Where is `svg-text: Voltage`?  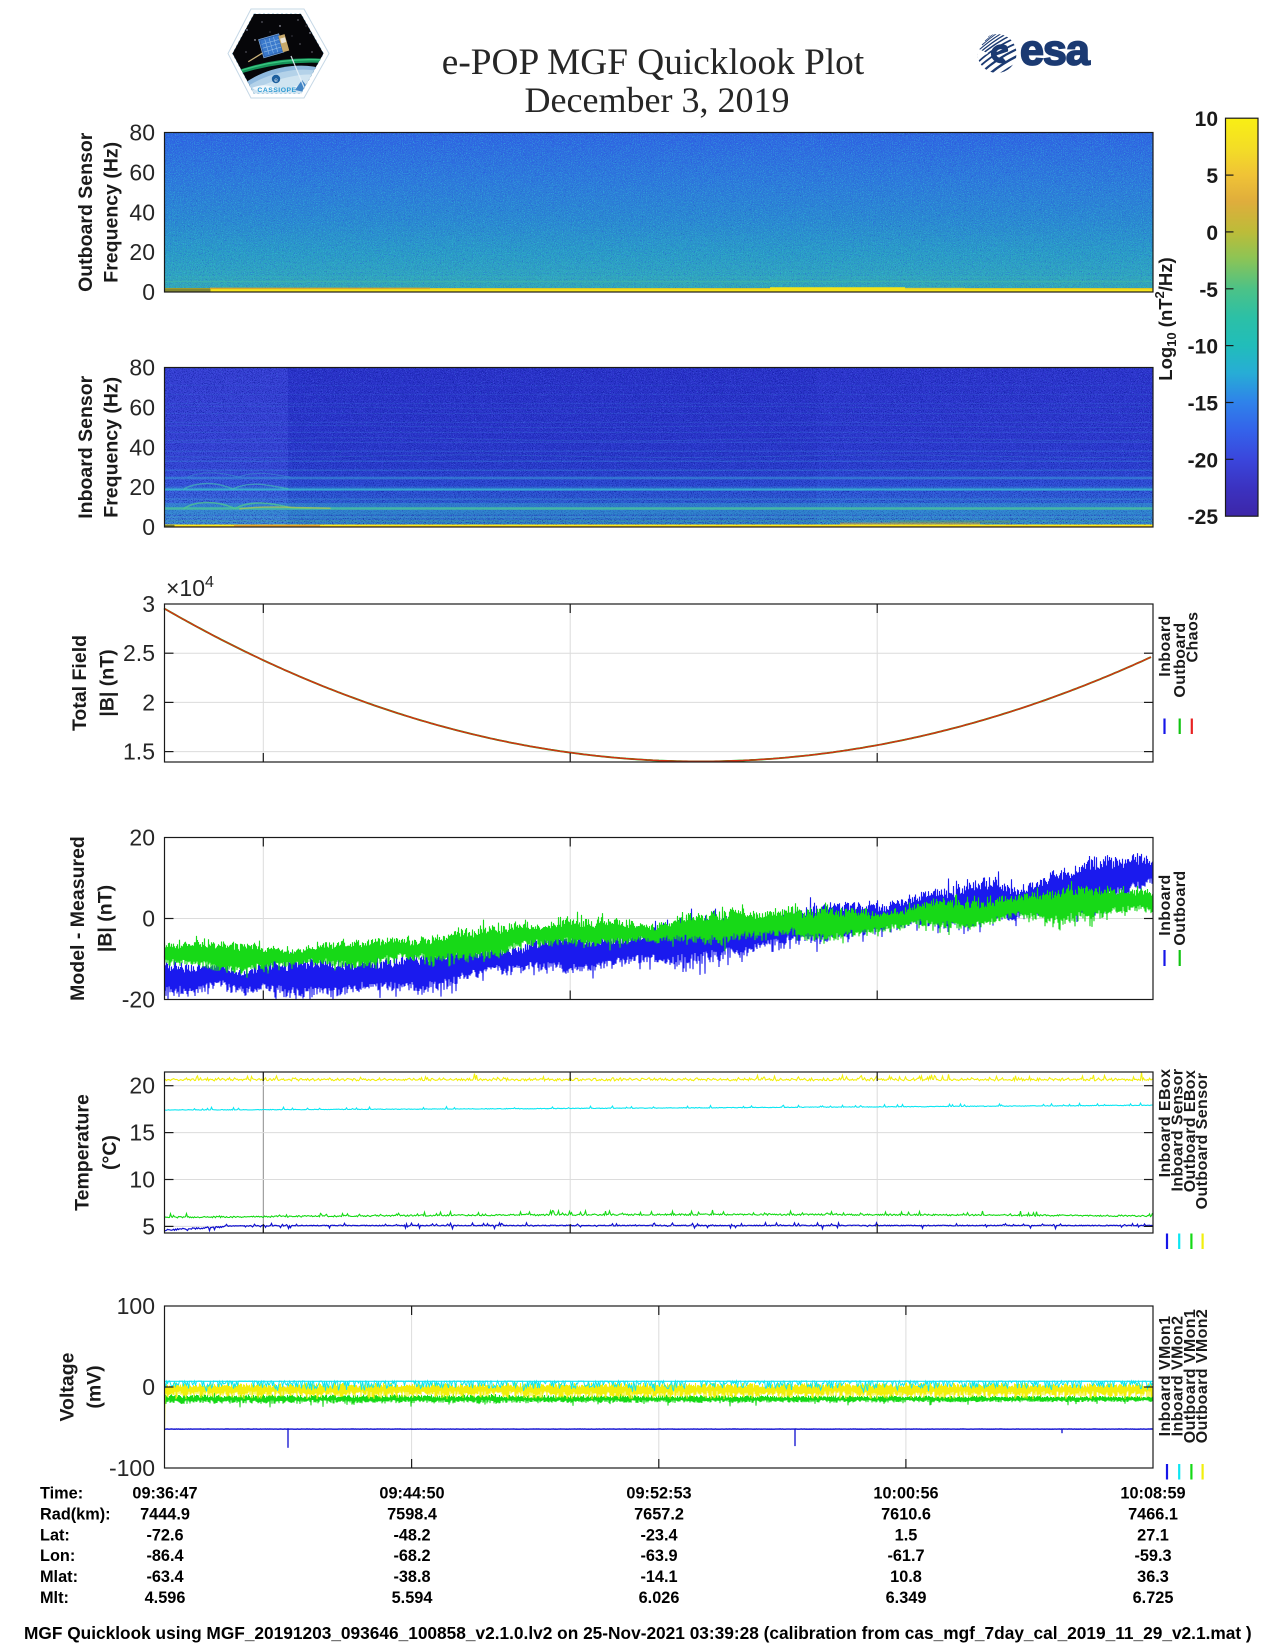 svg-text: Voltage is located at coordinates (68, 1386).